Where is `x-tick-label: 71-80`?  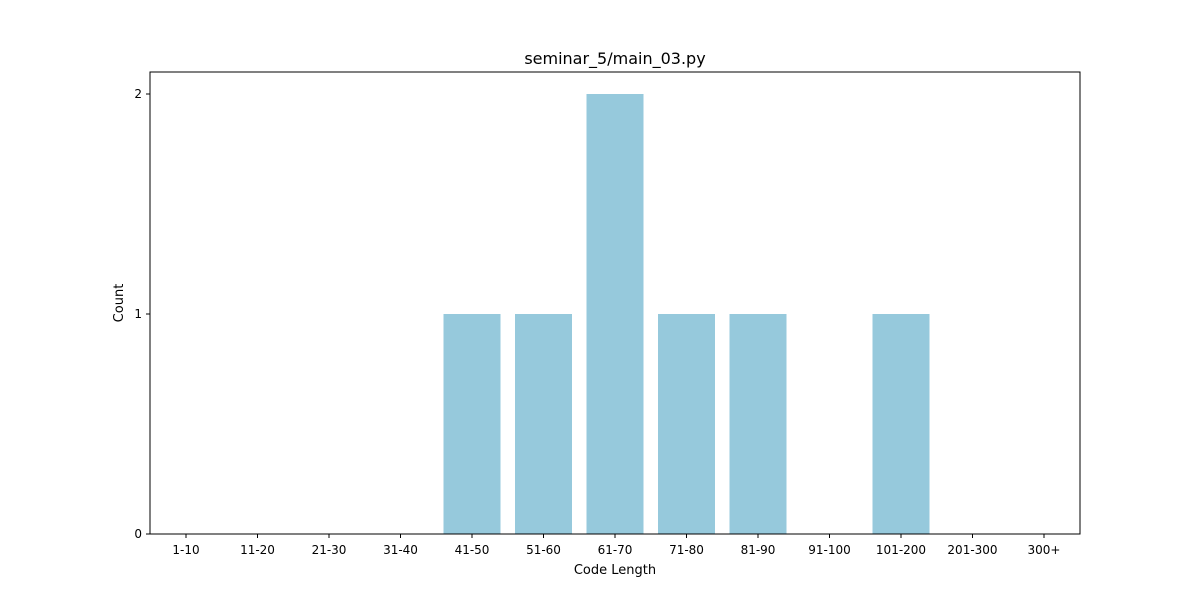 x-tick-label: 71-80 is located at coordinates (686, 550).